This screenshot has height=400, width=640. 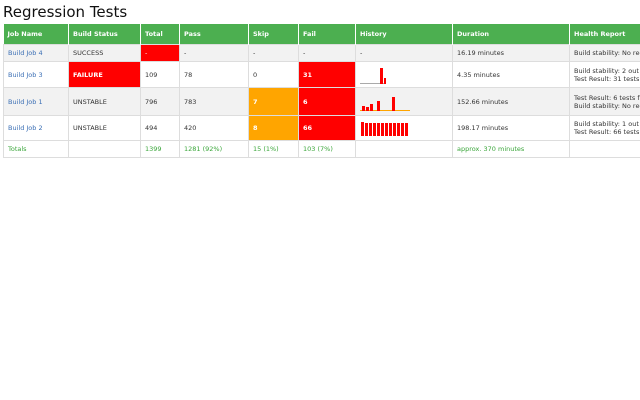 I want to click on status: FAILURE, so click(x=104, y=74).